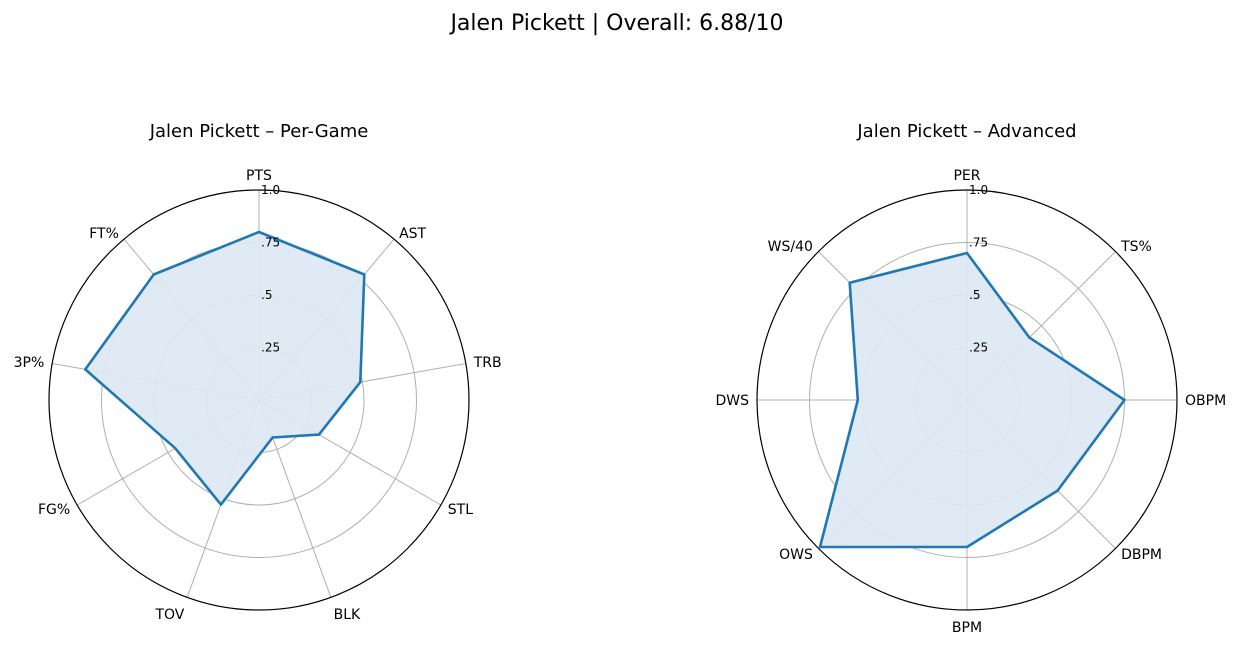  I want to click on axis-label-ts-pct: TS%, so click(1136, 247).